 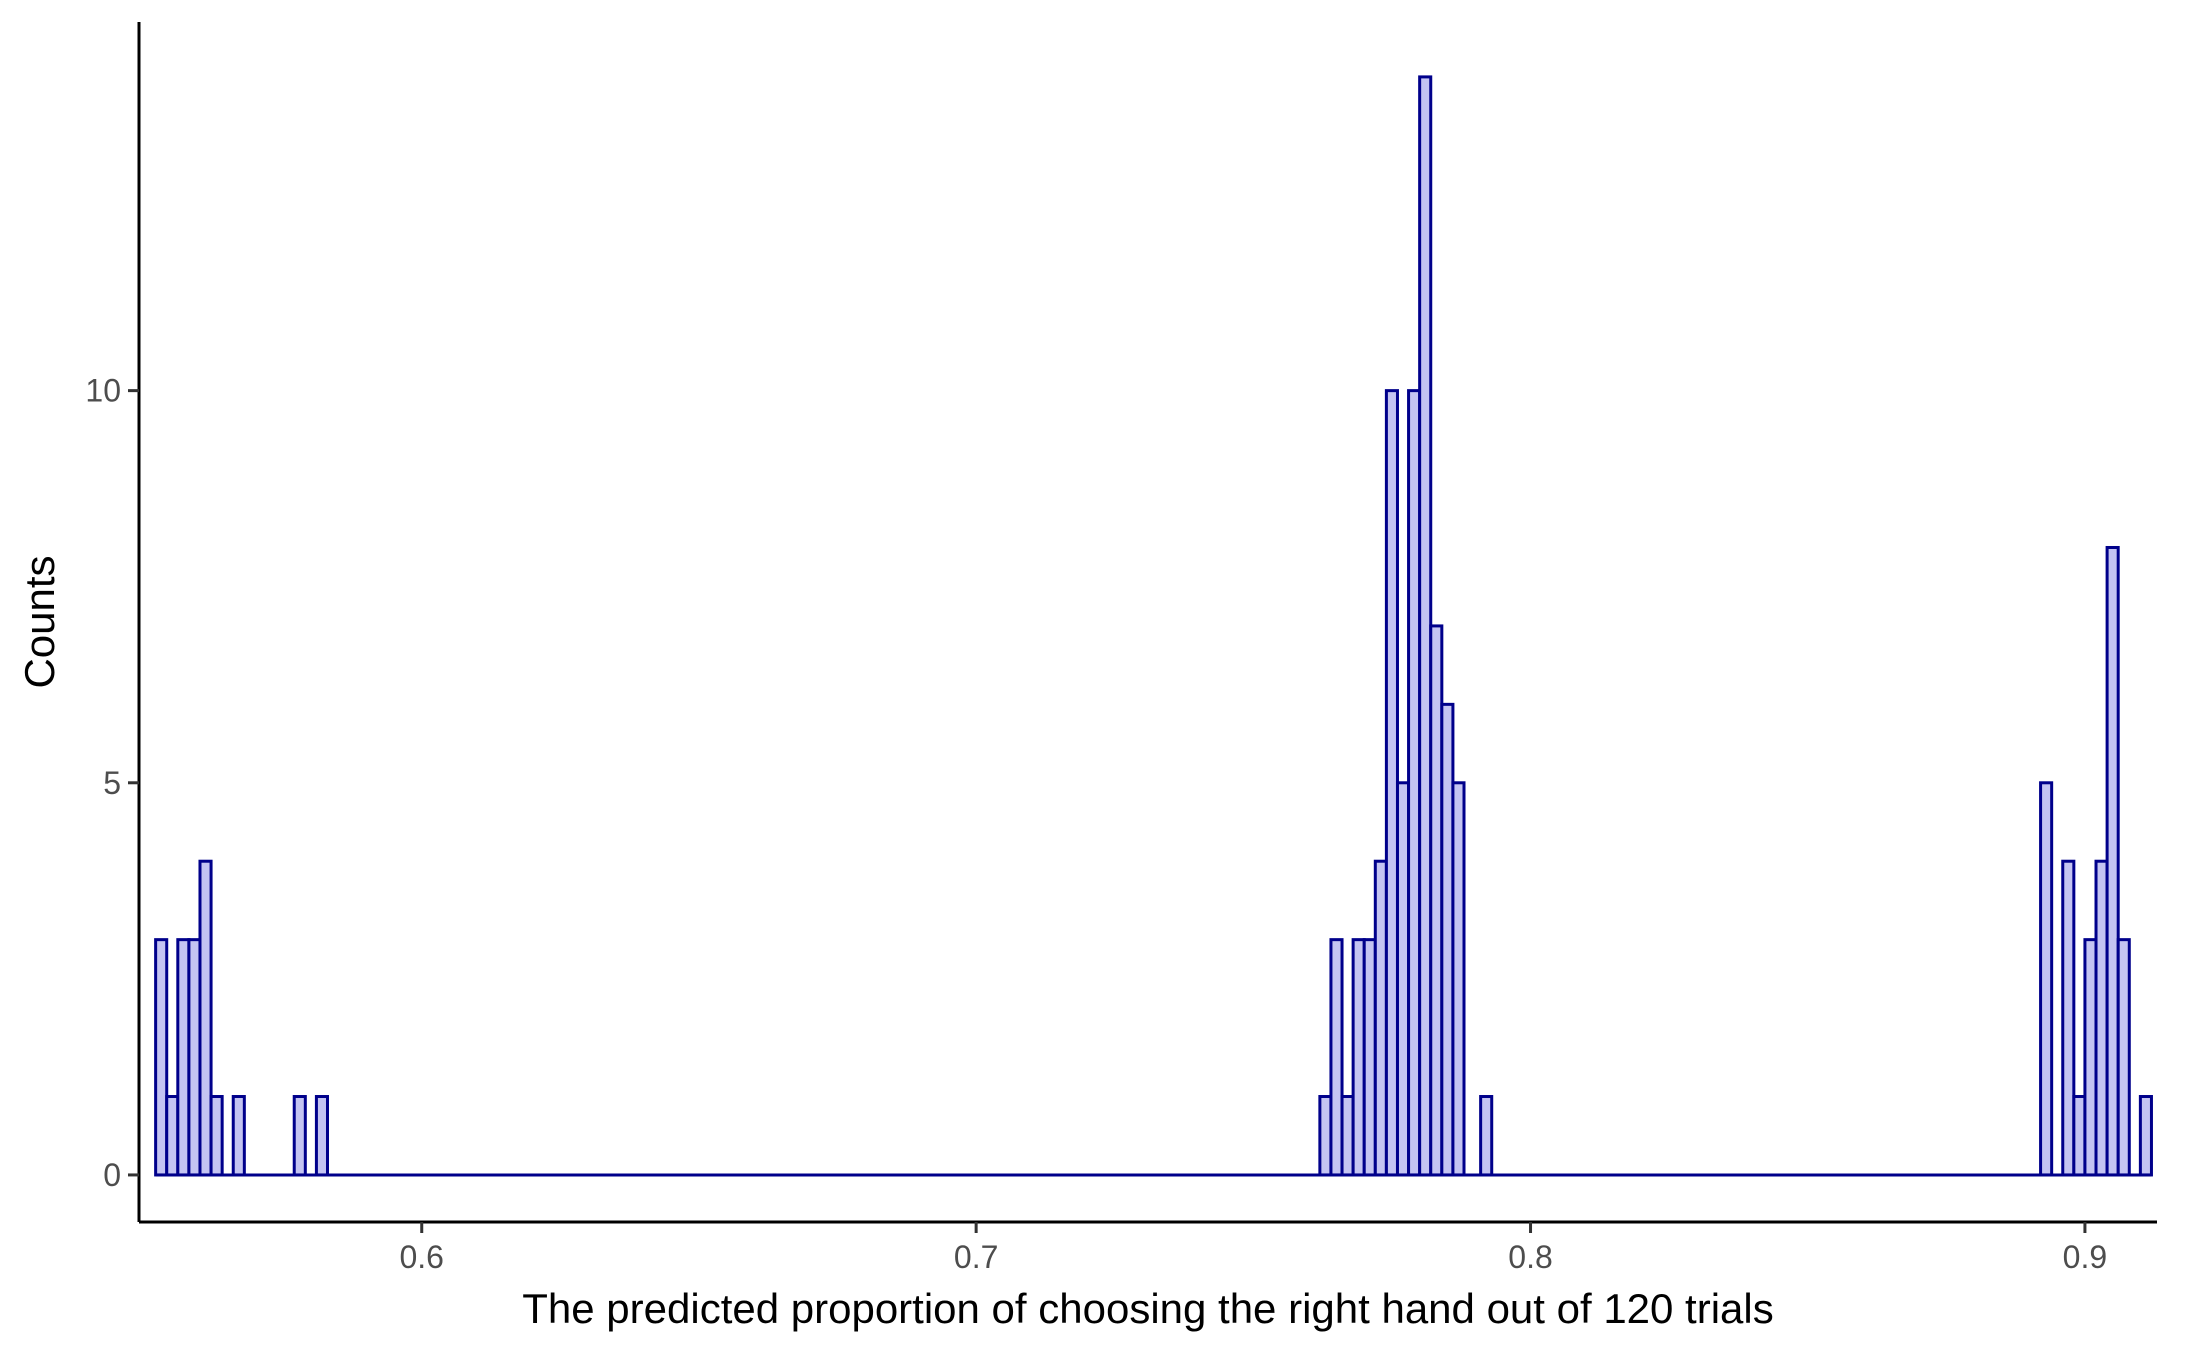 What do you see at coordinates (39, 621) in the screenshot?
I see `y-axis-title: Counts` at bounding box center [39, 621].